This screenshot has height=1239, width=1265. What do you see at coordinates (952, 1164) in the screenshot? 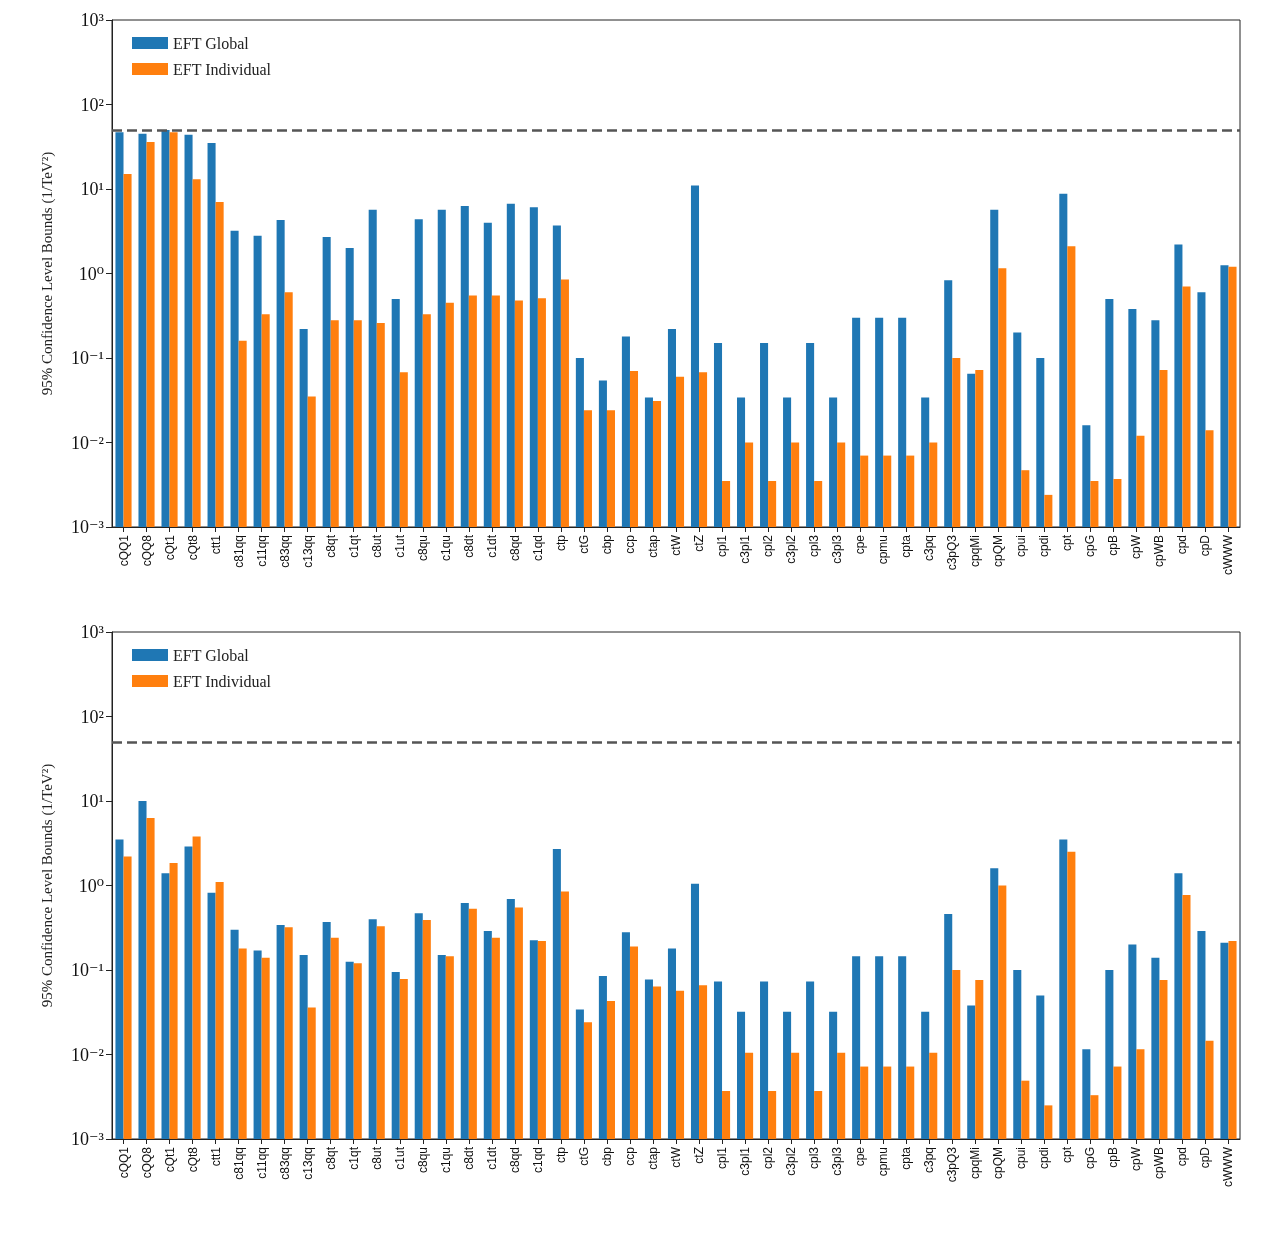
I see `x-tick-label: c3pQ3` at bounding box center [952, 1164].